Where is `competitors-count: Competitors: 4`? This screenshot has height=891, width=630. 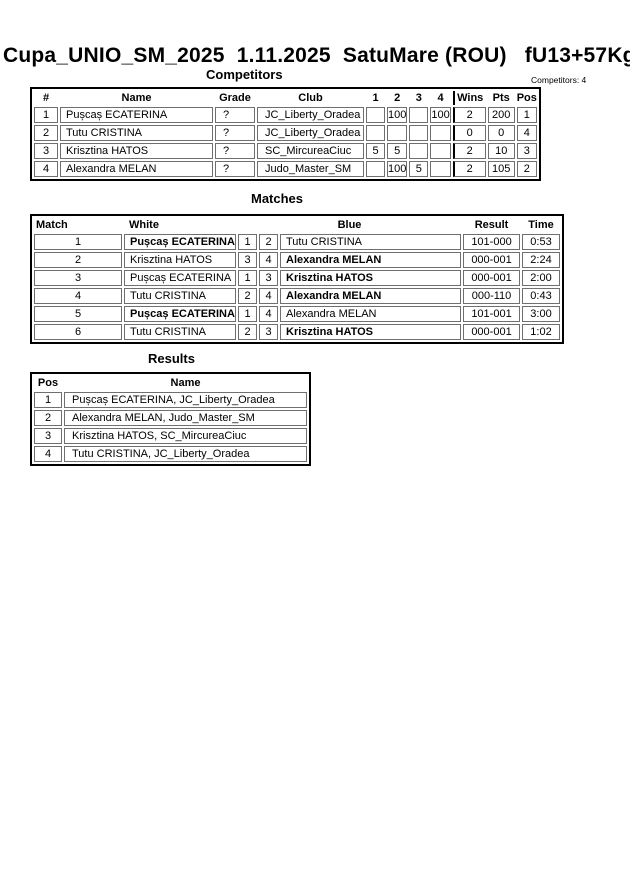 competitors-count: Competitors: 4 is located at coordinates (559, 80).